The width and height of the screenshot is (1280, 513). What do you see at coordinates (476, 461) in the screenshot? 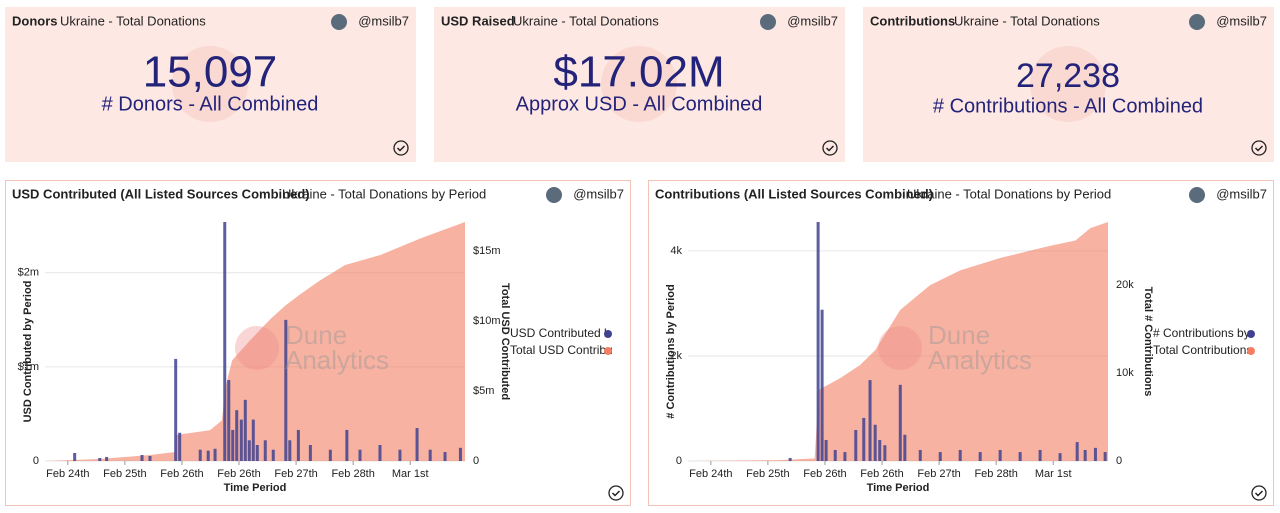
I see `y2-tick-label: 0` at bounding box center [476, 461].